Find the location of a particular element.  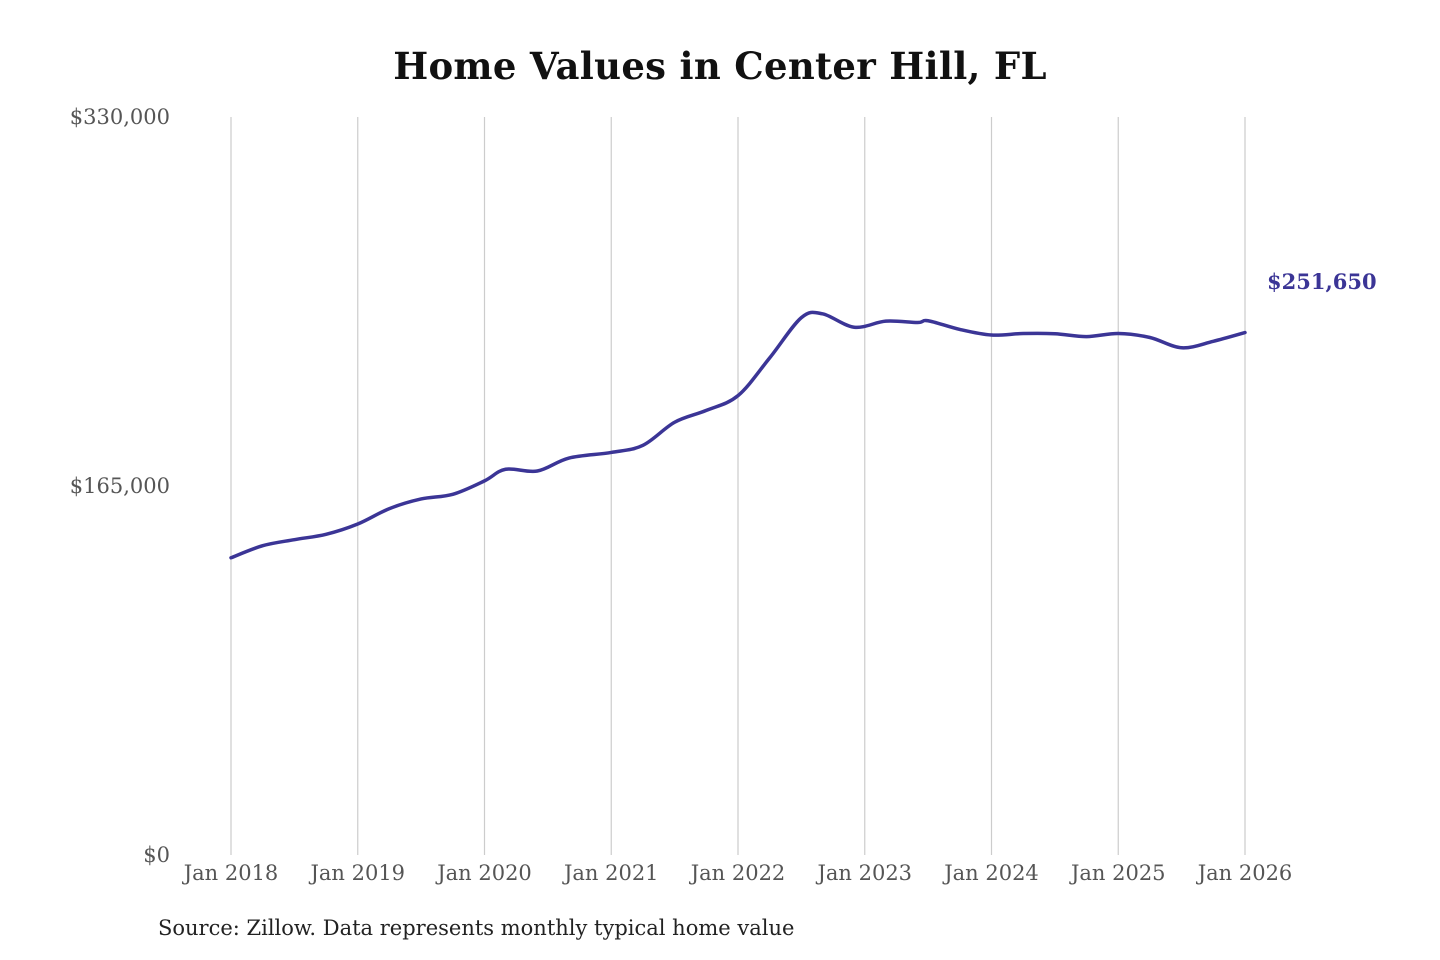

y-tick-label: $0 is located at coordinates (156, 855).